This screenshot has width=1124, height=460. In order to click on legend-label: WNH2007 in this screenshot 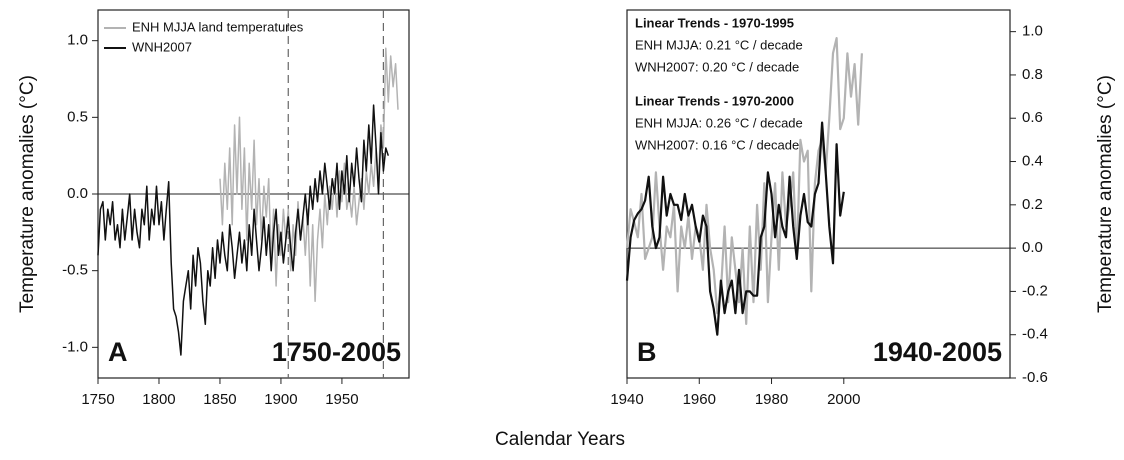, I will do `click(162, 46)`.